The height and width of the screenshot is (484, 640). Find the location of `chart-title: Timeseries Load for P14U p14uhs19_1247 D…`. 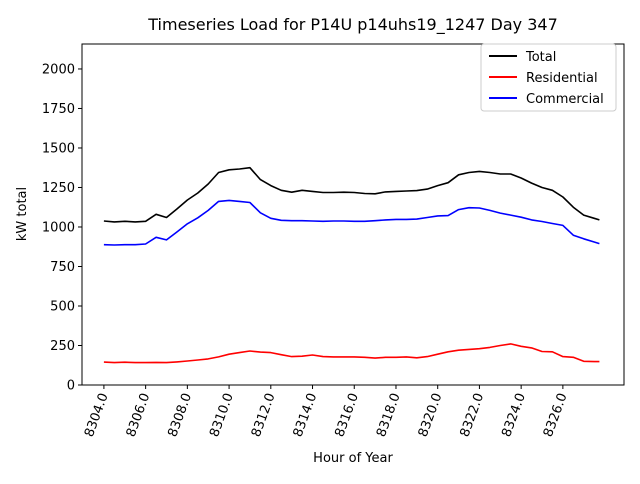

chart-title: Timeseries Load for P14U p14uhs19_1247 D… is located at coordinates (352, 25).